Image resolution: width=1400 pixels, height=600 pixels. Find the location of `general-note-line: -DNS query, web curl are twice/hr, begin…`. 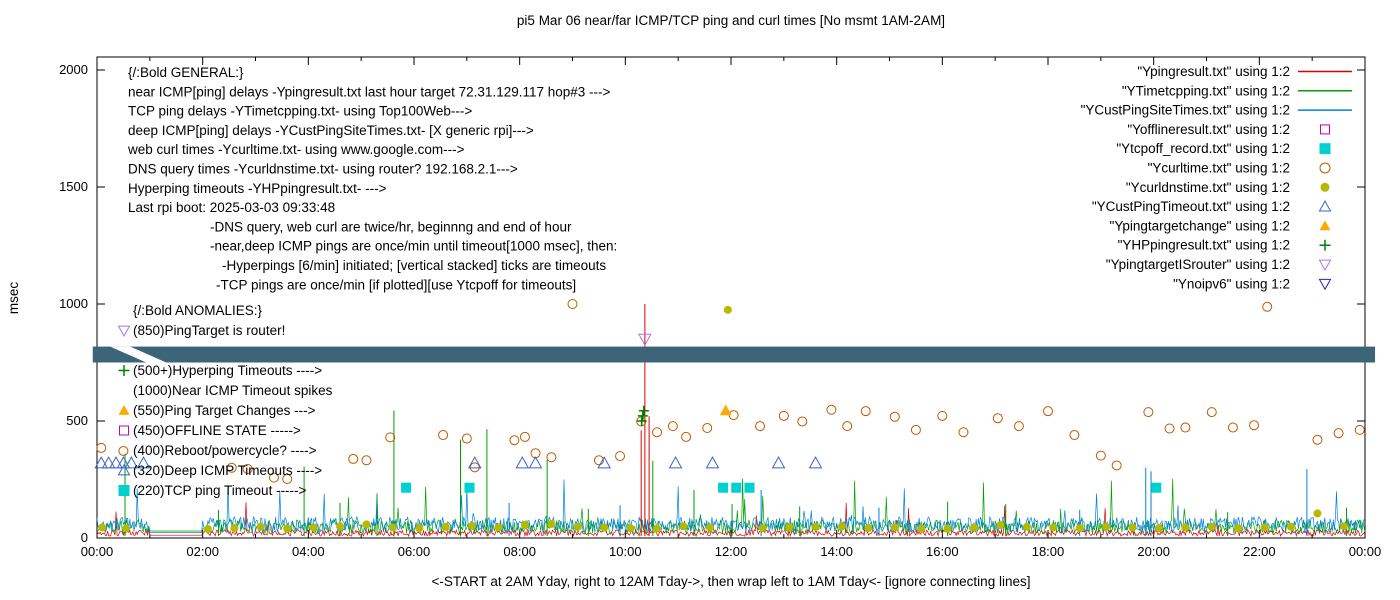

general-note-line: -DNS query, web curl are twice/hr, begin… is located at coordinates (391, 226).